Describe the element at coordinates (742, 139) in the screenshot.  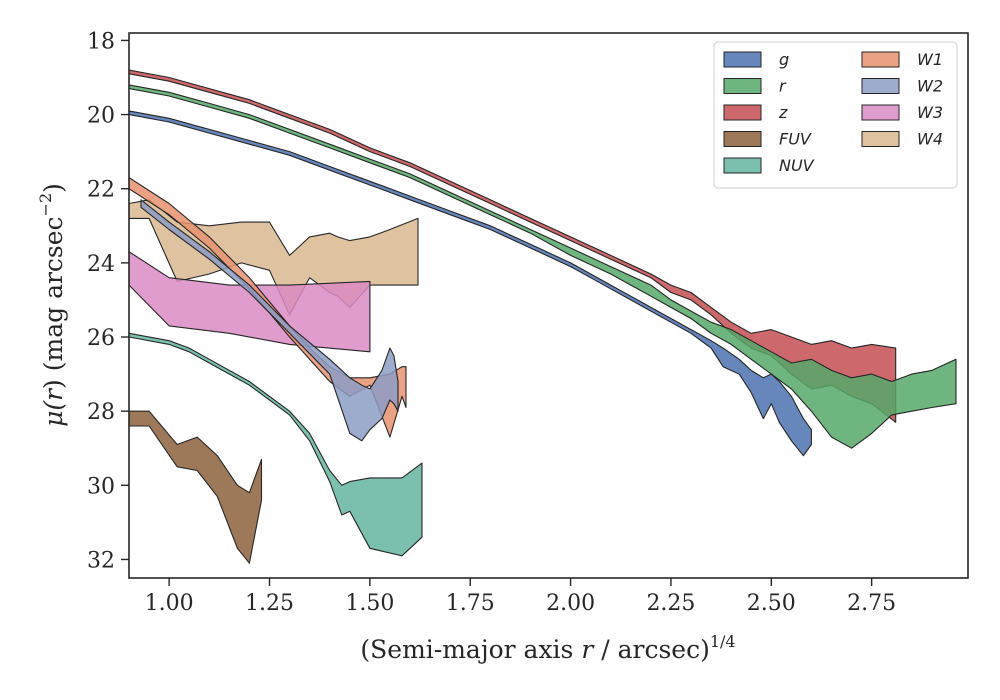
I see `legend-swatch-fuv` at that location.